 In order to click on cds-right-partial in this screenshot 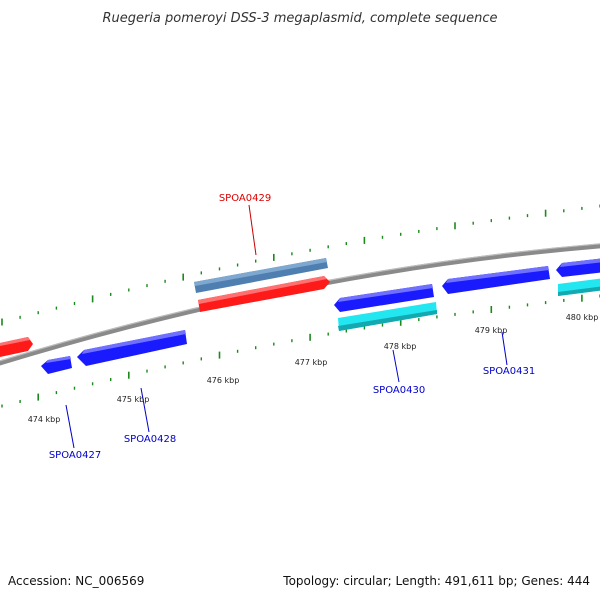, I will do `click(578, 267)`.